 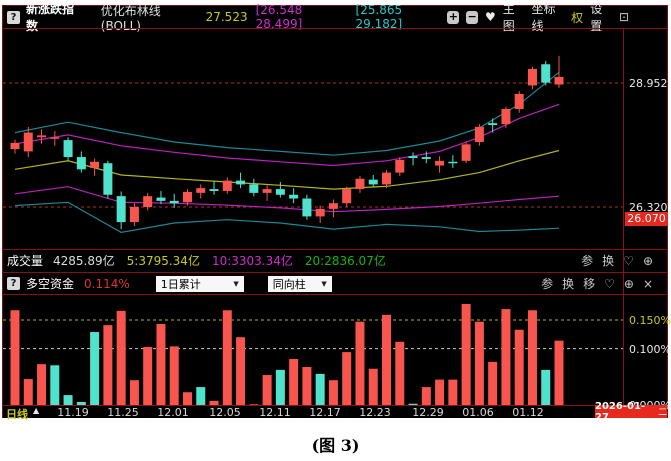 I want to click on date-label: 11.19, so click(x=73, y=412).